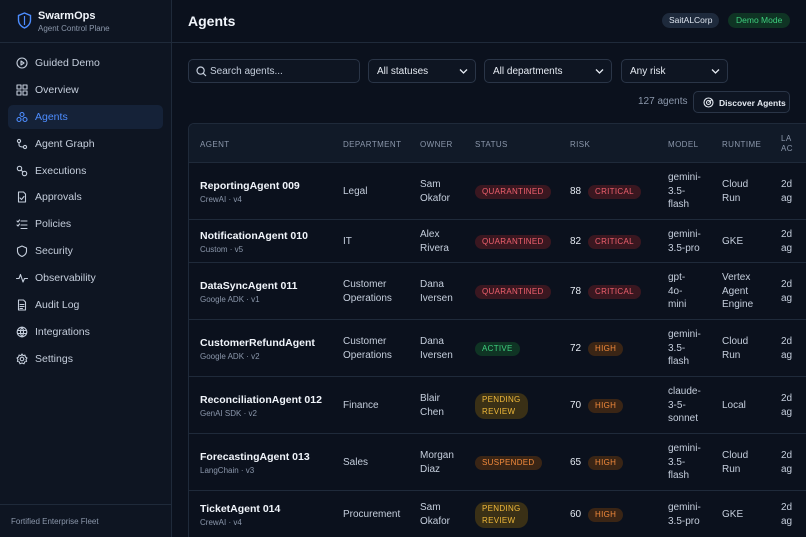 The height and width of the screenshot is (537, 806). Describe the element at coordinates (367, 348) in the screenshot. I see `department-cell: Customer Operations` at that location.